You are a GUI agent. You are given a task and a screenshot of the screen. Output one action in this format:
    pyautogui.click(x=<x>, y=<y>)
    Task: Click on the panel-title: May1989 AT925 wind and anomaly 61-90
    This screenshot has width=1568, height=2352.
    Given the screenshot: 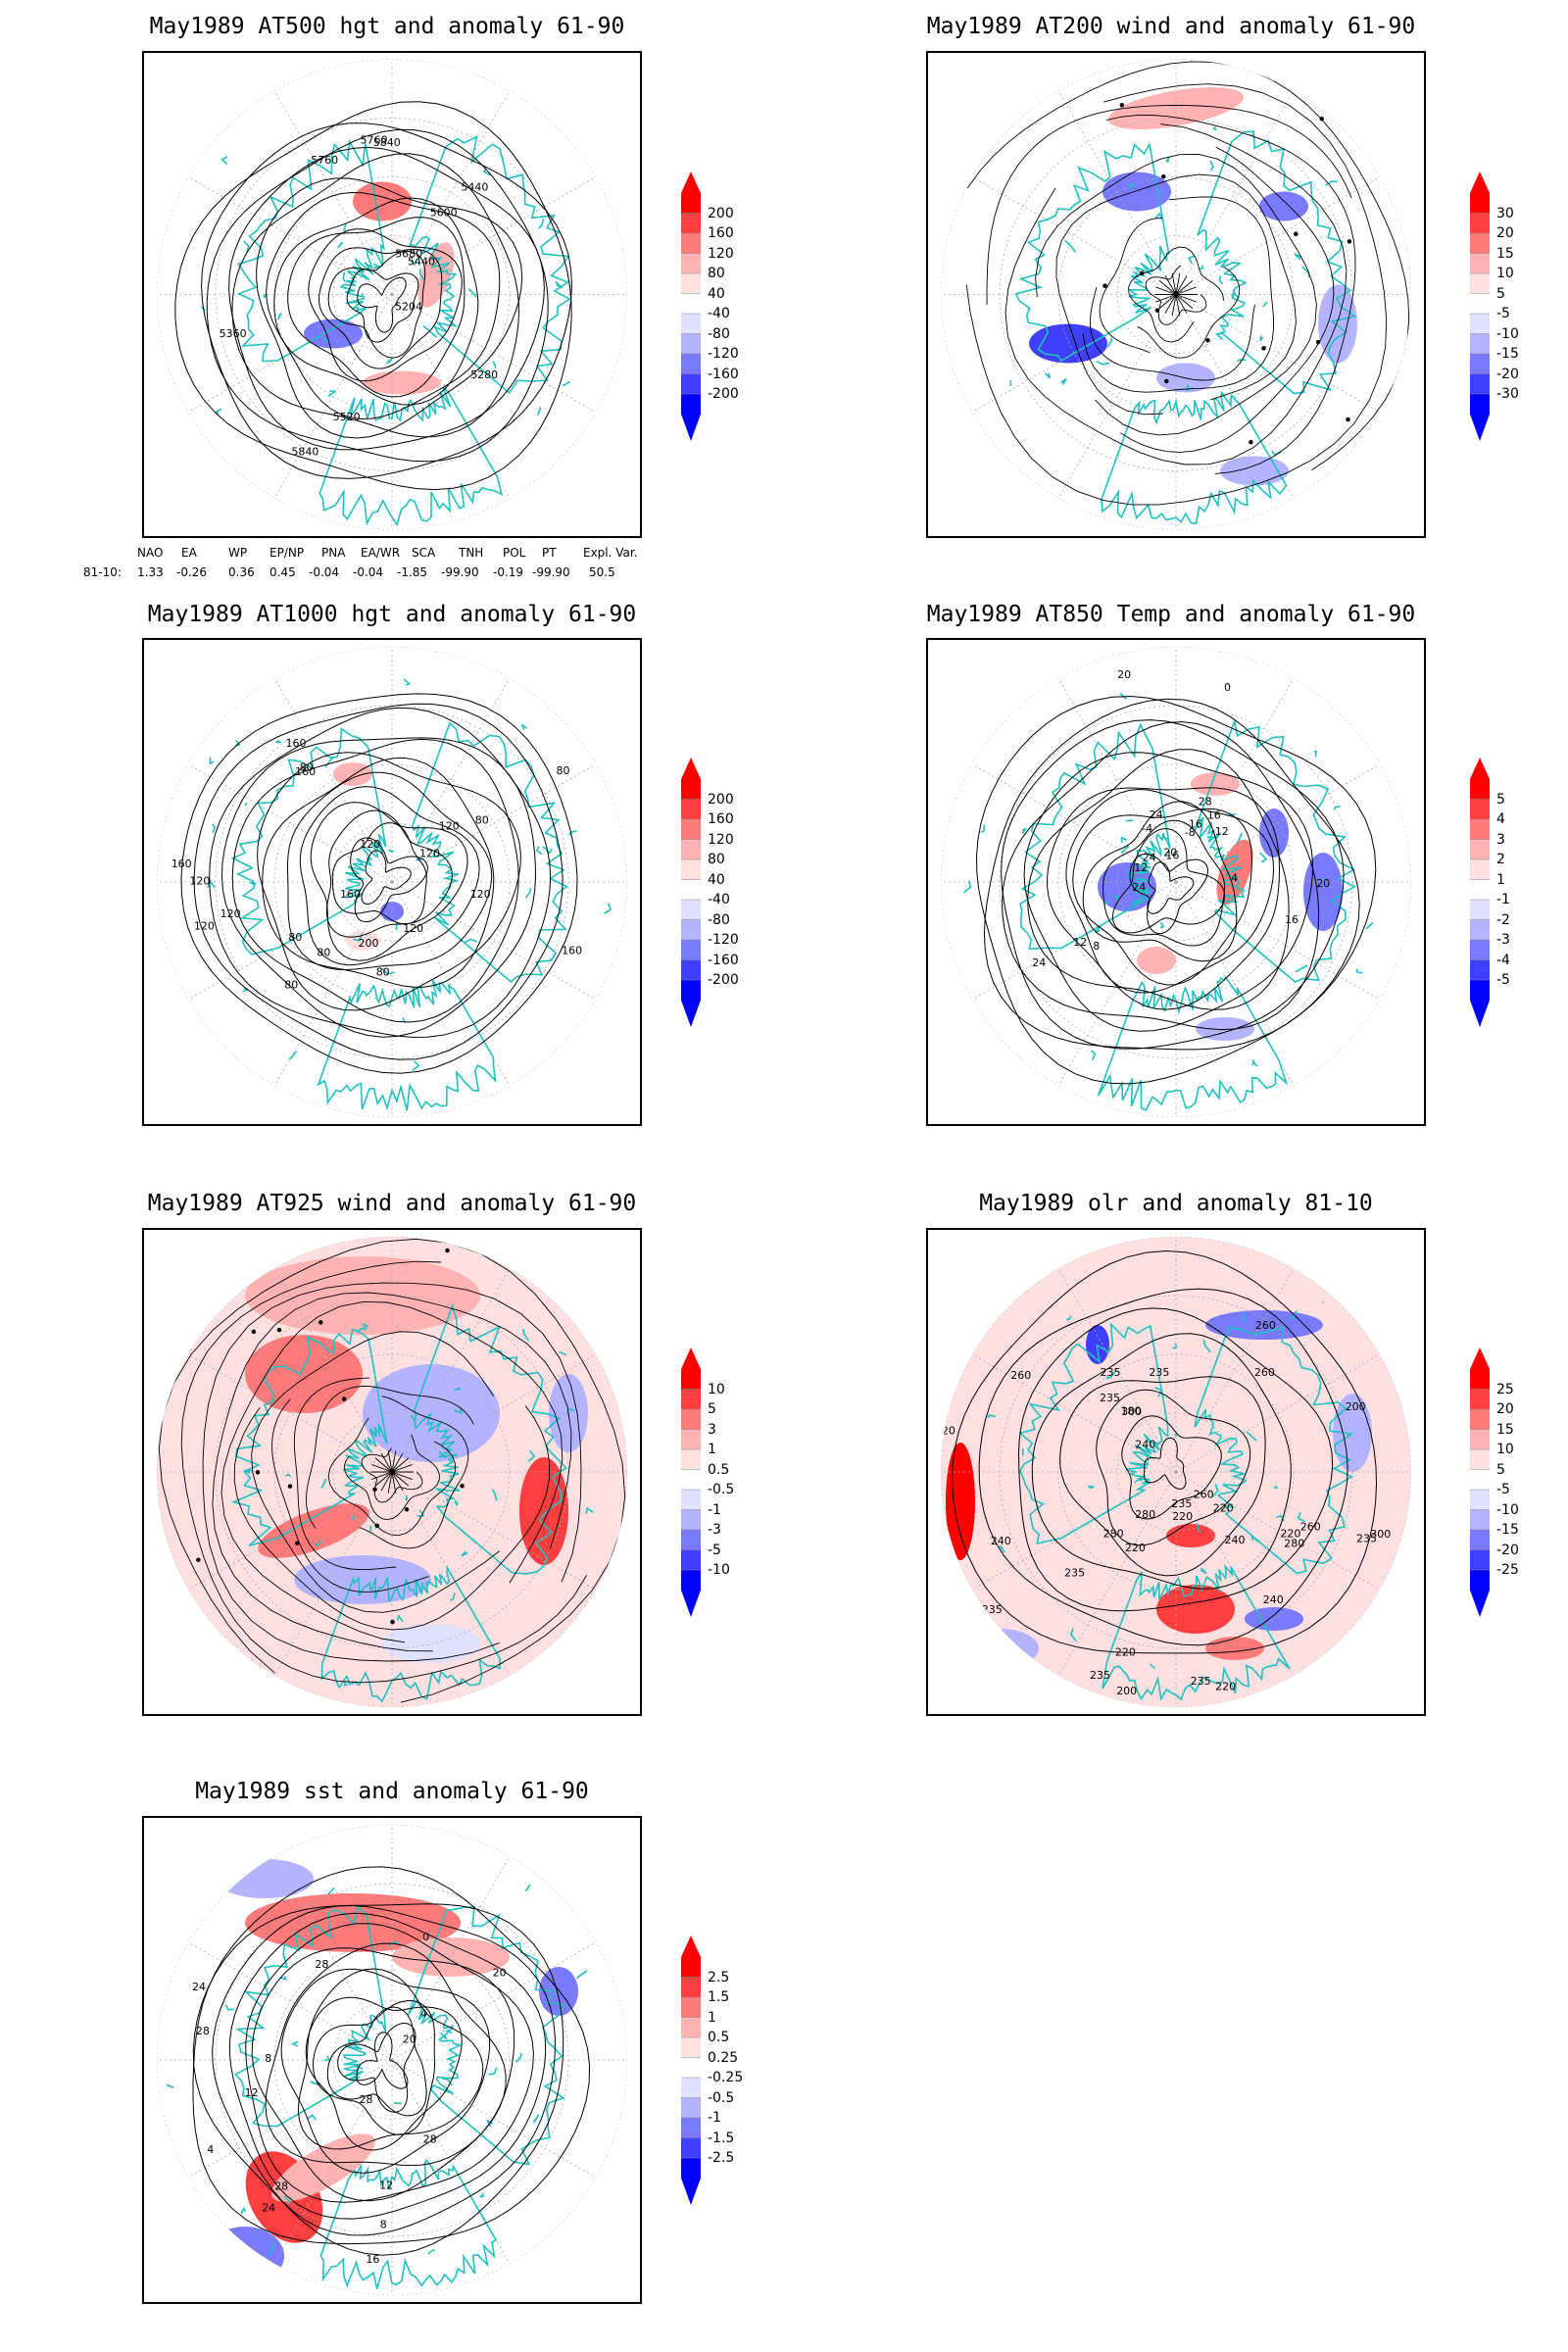 What is the action you would take?
    pyautogui.click(x=392, y=1203)
    